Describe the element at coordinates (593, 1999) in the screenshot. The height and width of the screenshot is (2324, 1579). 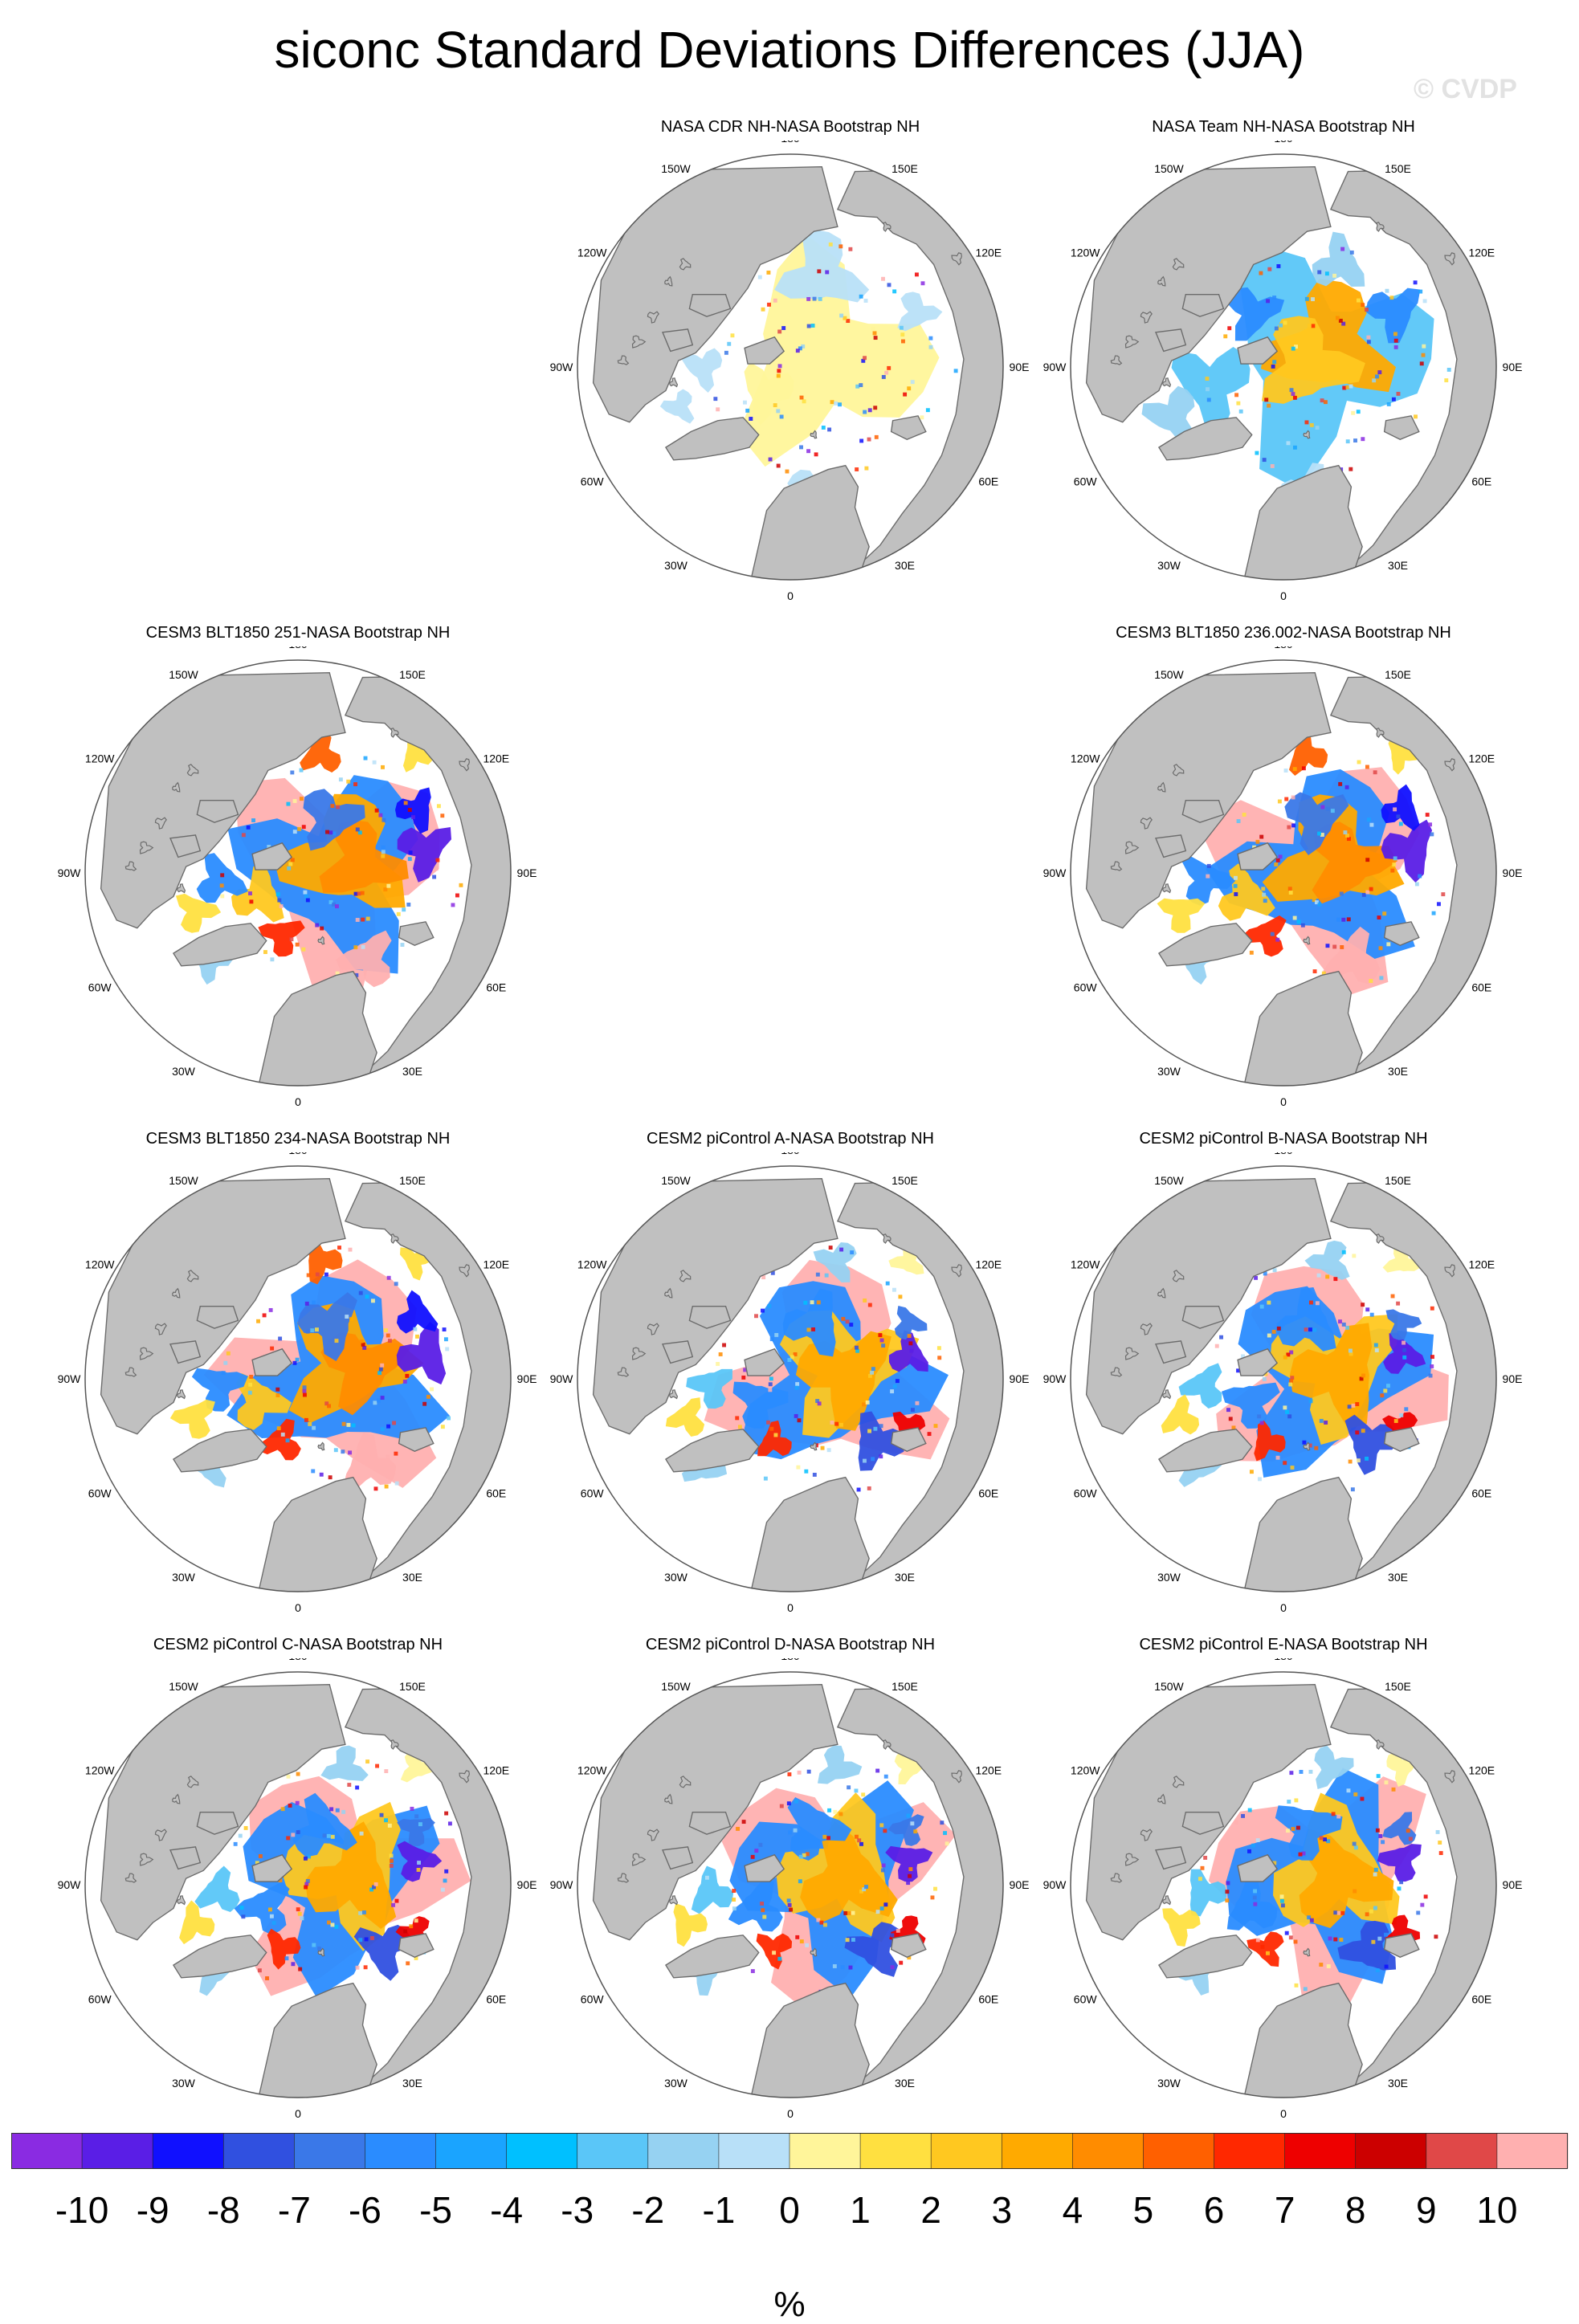
I see `longitude-label: 60W` at that location.